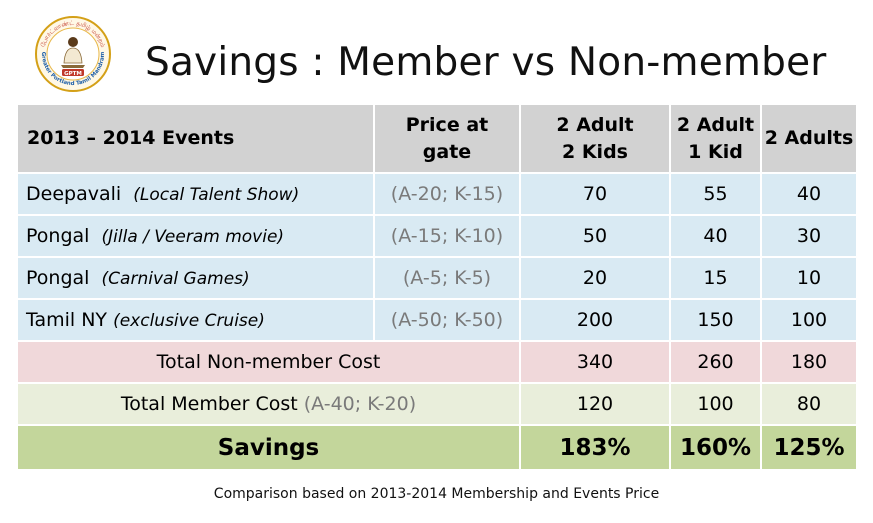 The height and width of the screenshot is (523, 873). What do you see at coordinates (809, 447) in the screenshot?
I see `savings-cell: 125%` at bounding box center [809, 447].